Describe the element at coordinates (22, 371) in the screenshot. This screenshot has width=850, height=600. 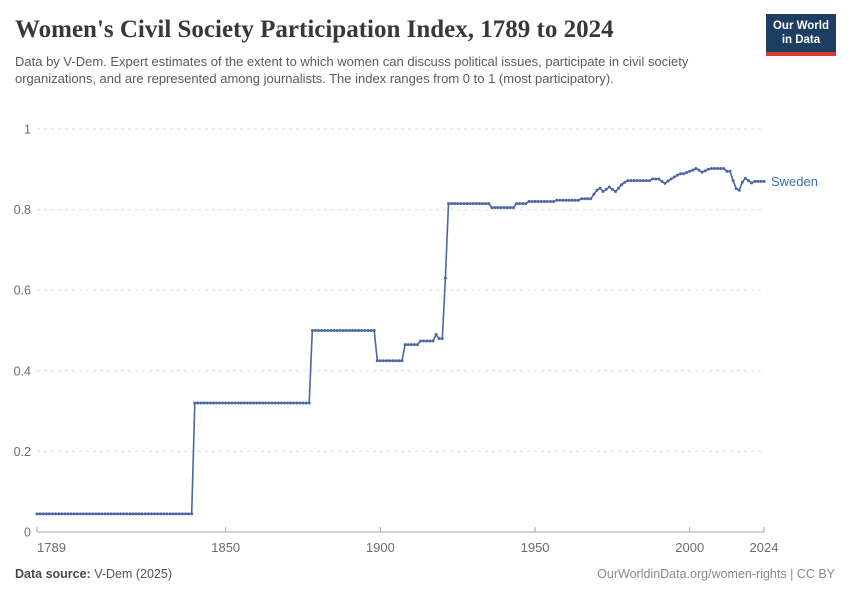
I see `y-tick-label: 0.4` at that location.